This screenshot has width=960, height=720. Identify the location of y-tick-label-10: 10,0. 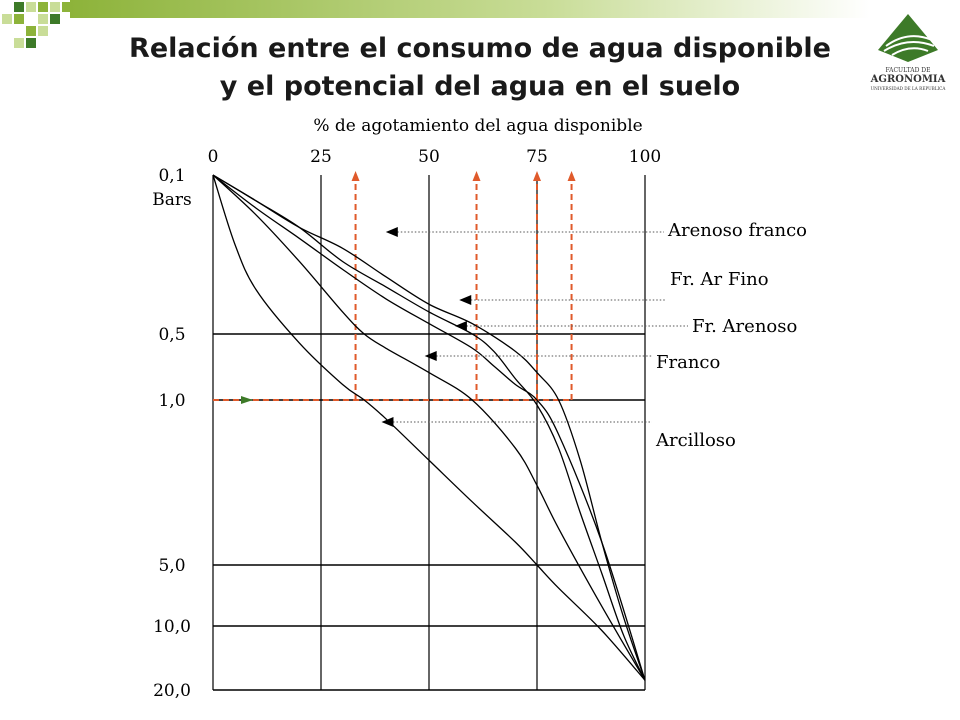
(172, 627).